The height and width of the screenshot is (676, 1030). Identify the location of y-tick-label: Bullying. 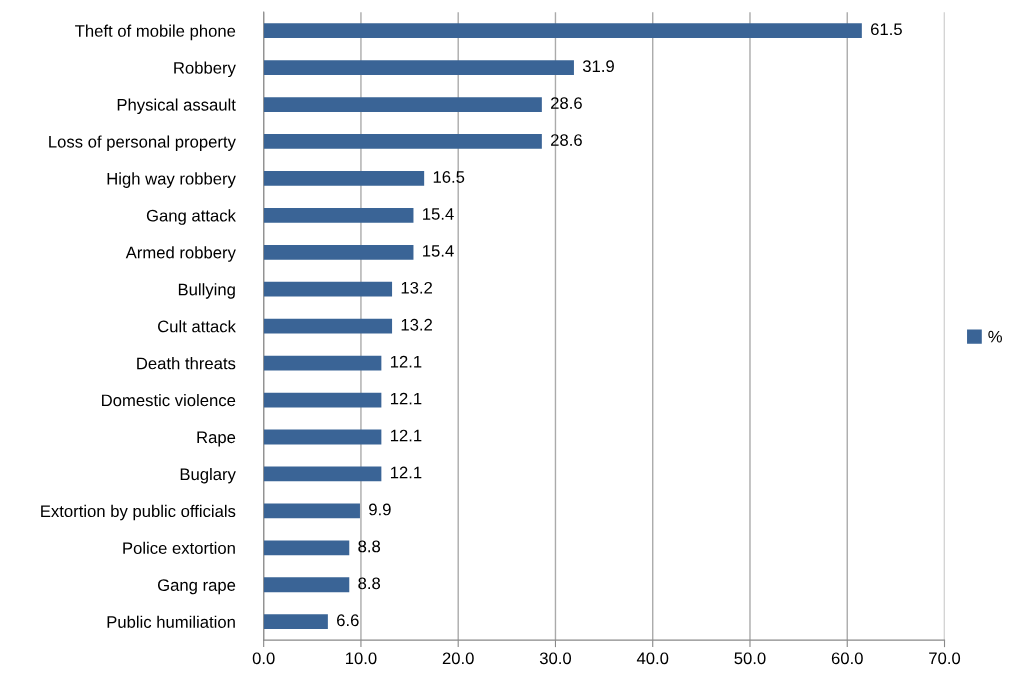
(206, 291).